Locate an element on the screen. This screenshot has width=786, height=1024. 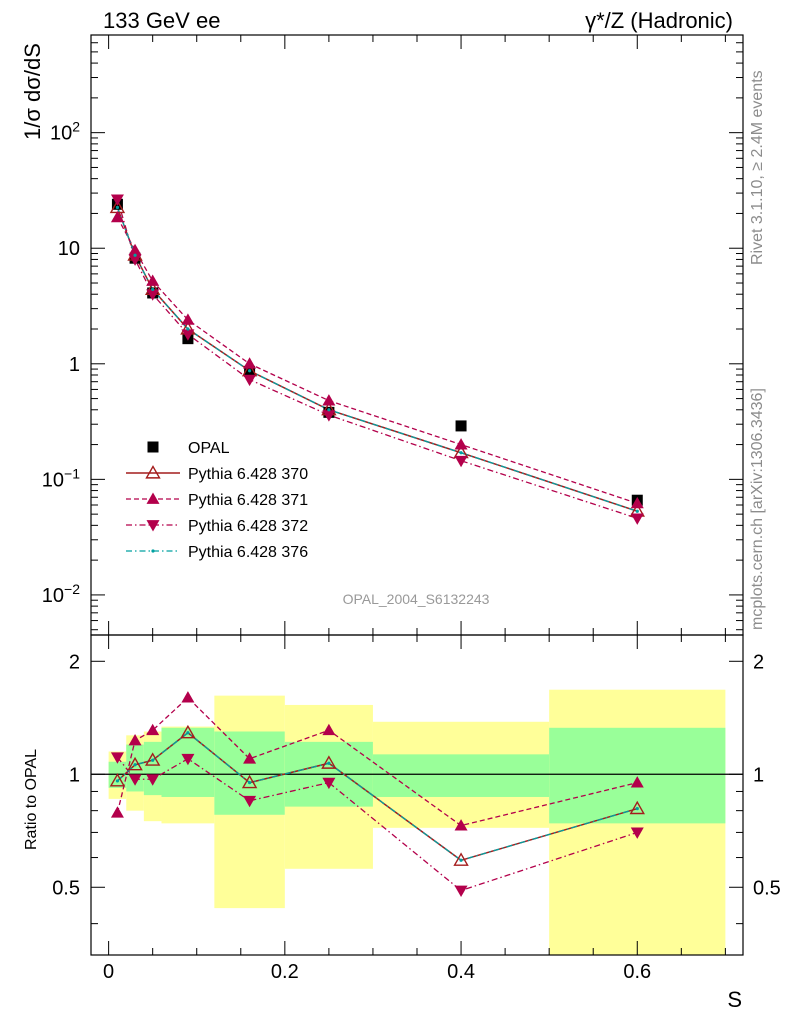
legend-label: Pythia 6.428 371 is located at coordinates (248, 500).